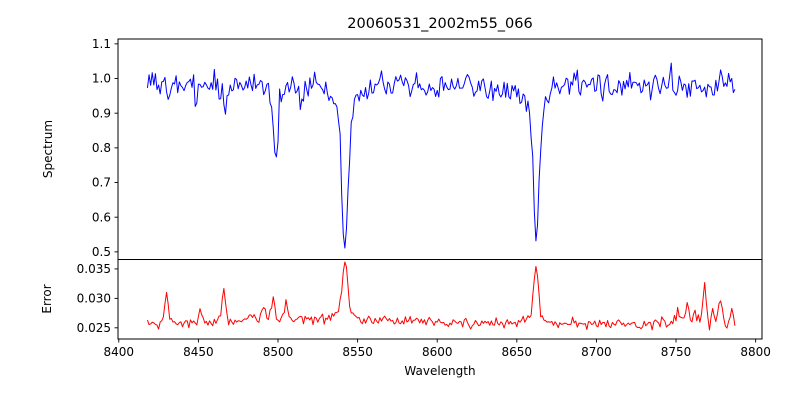 The width and height of the screenshot is (800, 400). I want to click on y-tick-label: 1.0, so click(101, 79).